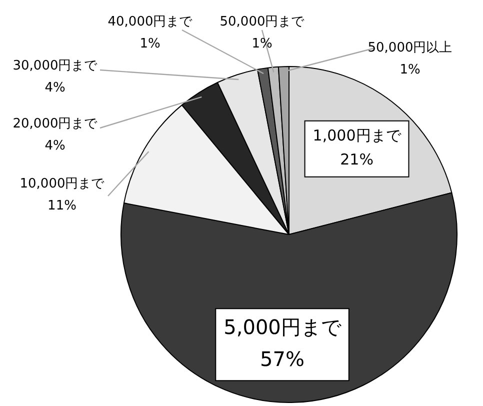 The width and height of the screenshot is (483, 406). Describe the element at coordinates (357, 159) in the screenshot. I see `data-label: 21%` at that location.